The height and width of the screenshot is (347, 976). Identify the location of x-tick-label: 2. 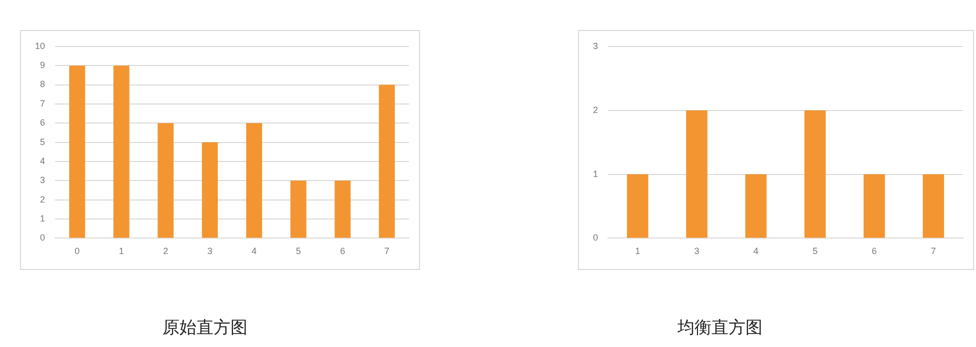
(165, 251).